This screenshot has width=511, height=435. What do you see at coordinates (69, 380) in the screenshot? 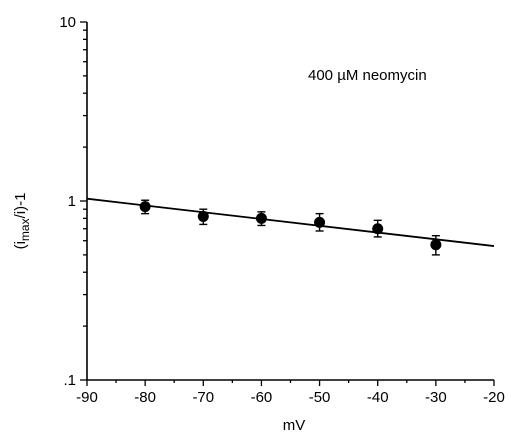
I see `y-tick-label: .1` at bounding box center [69, 380].